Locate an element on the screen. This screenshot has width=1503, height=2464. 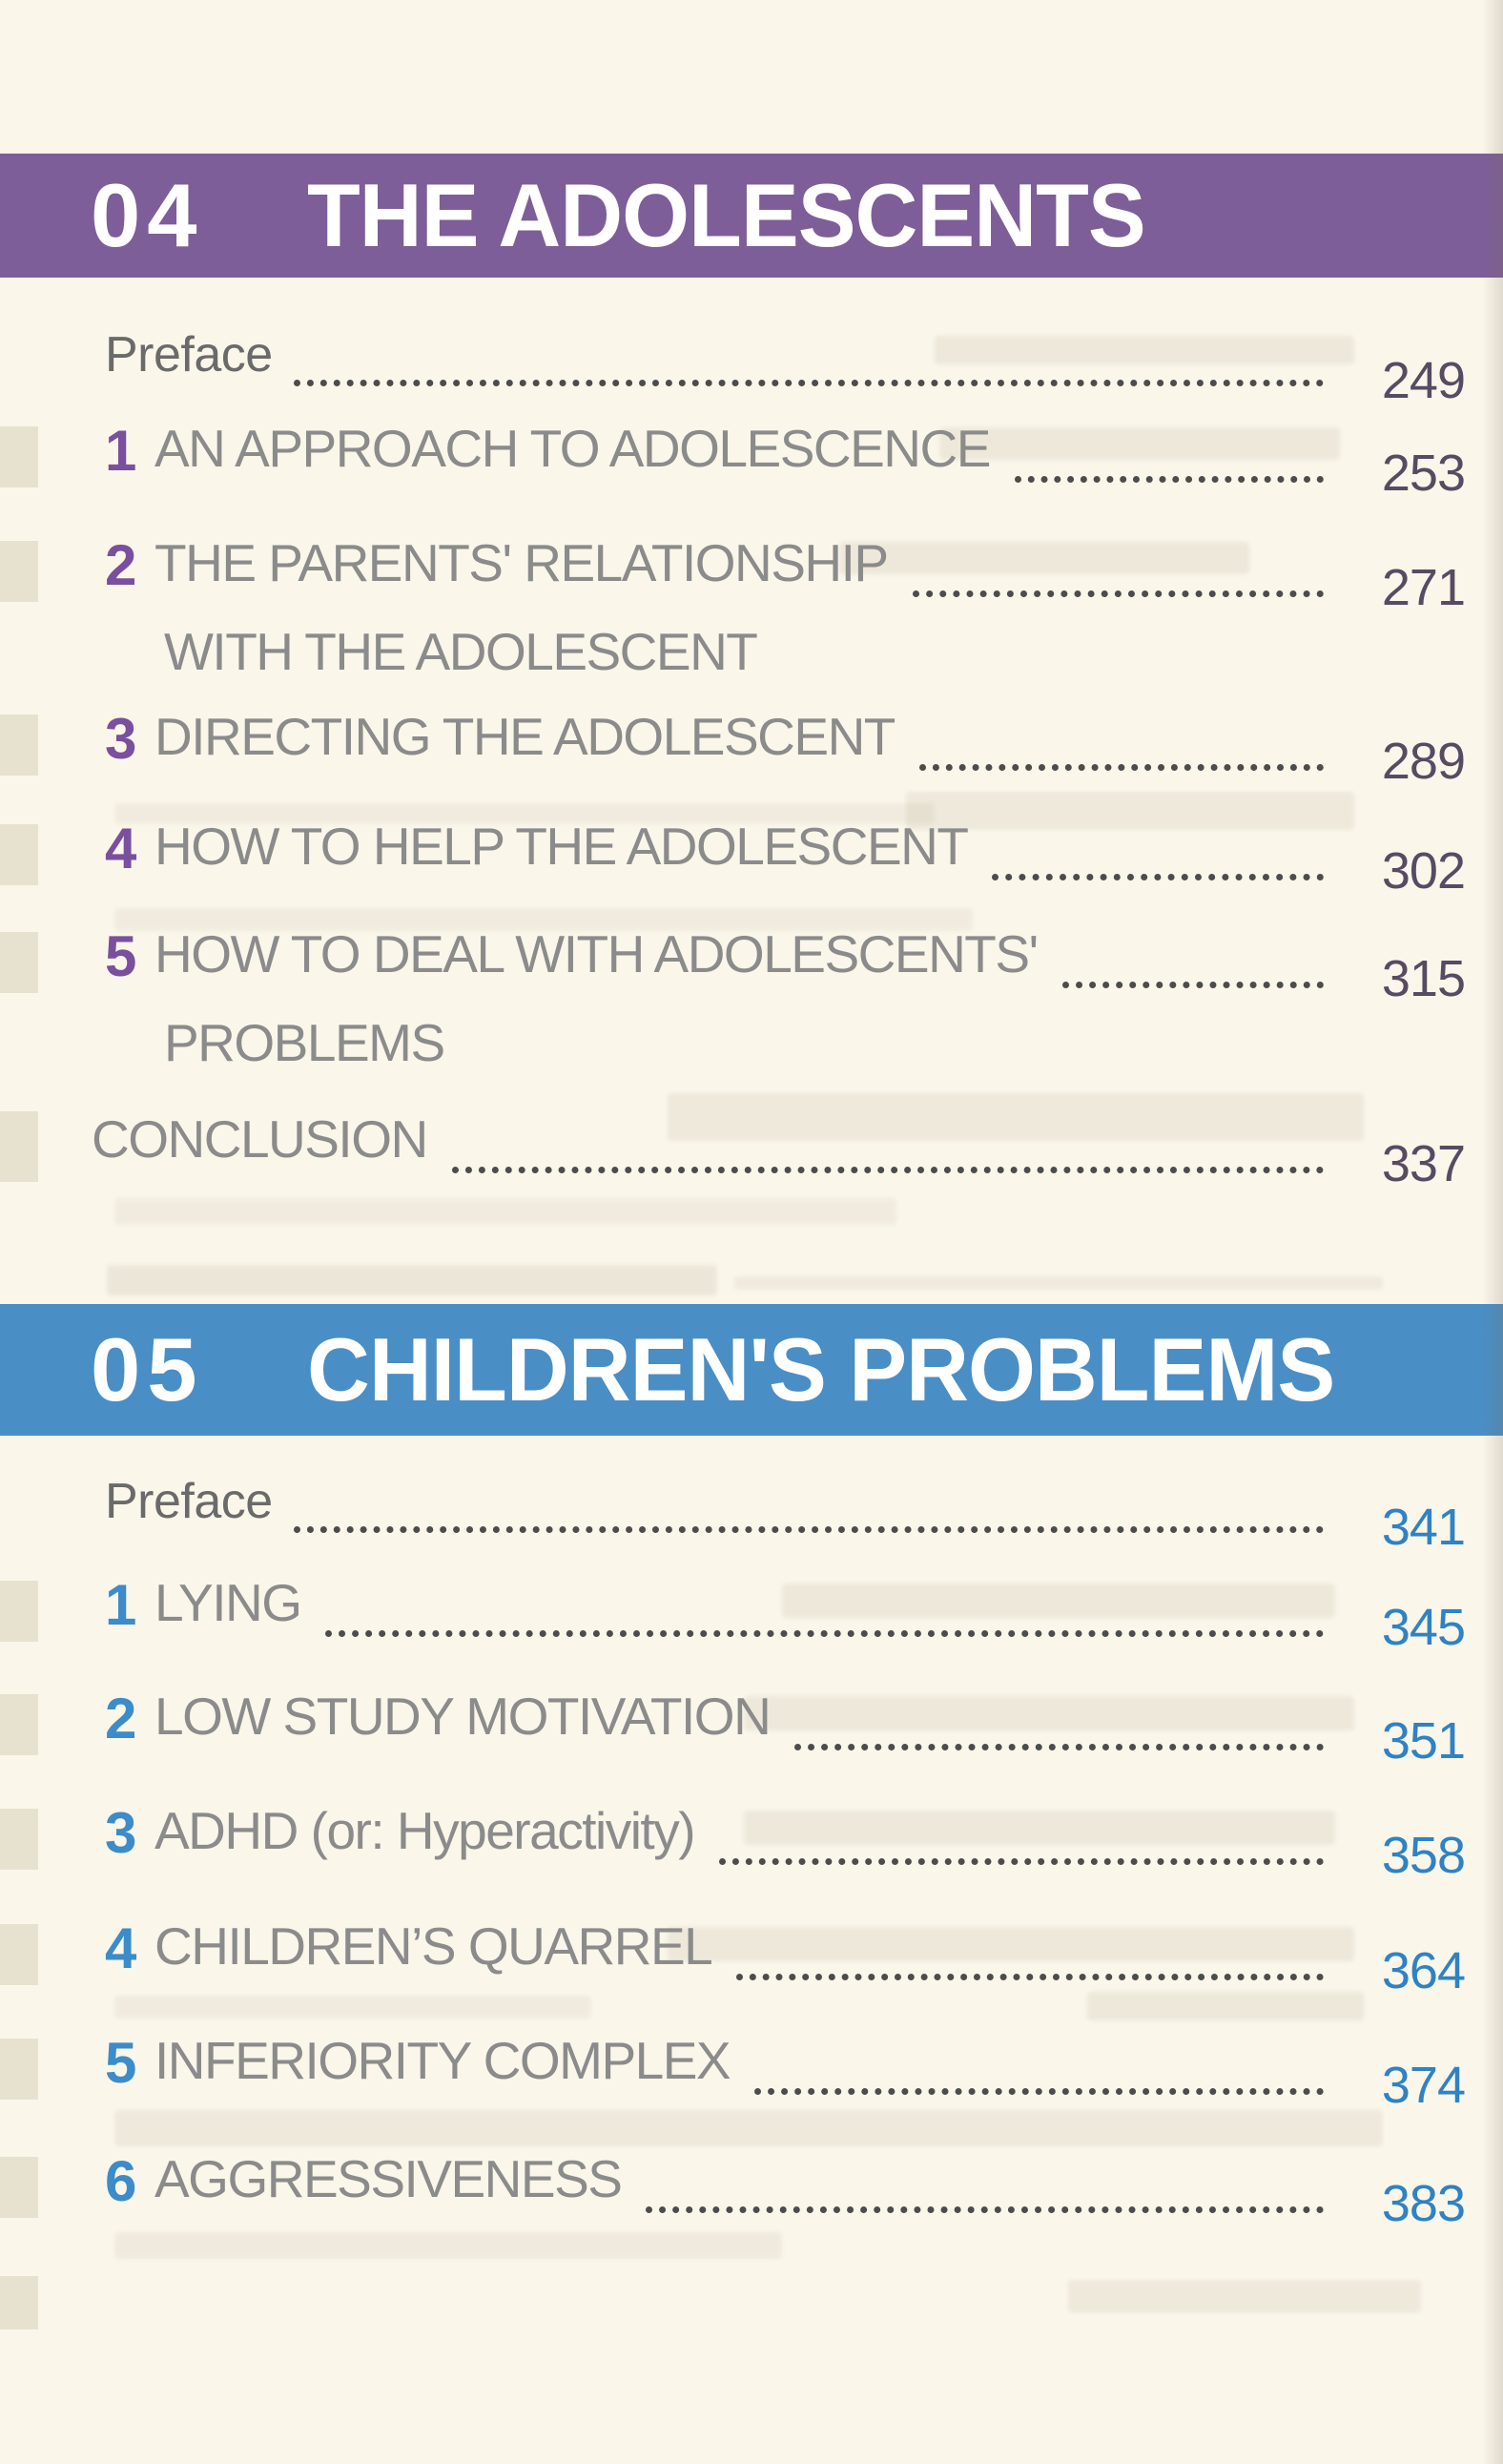
page-number: 253 is located at coordinates (1423, 473).